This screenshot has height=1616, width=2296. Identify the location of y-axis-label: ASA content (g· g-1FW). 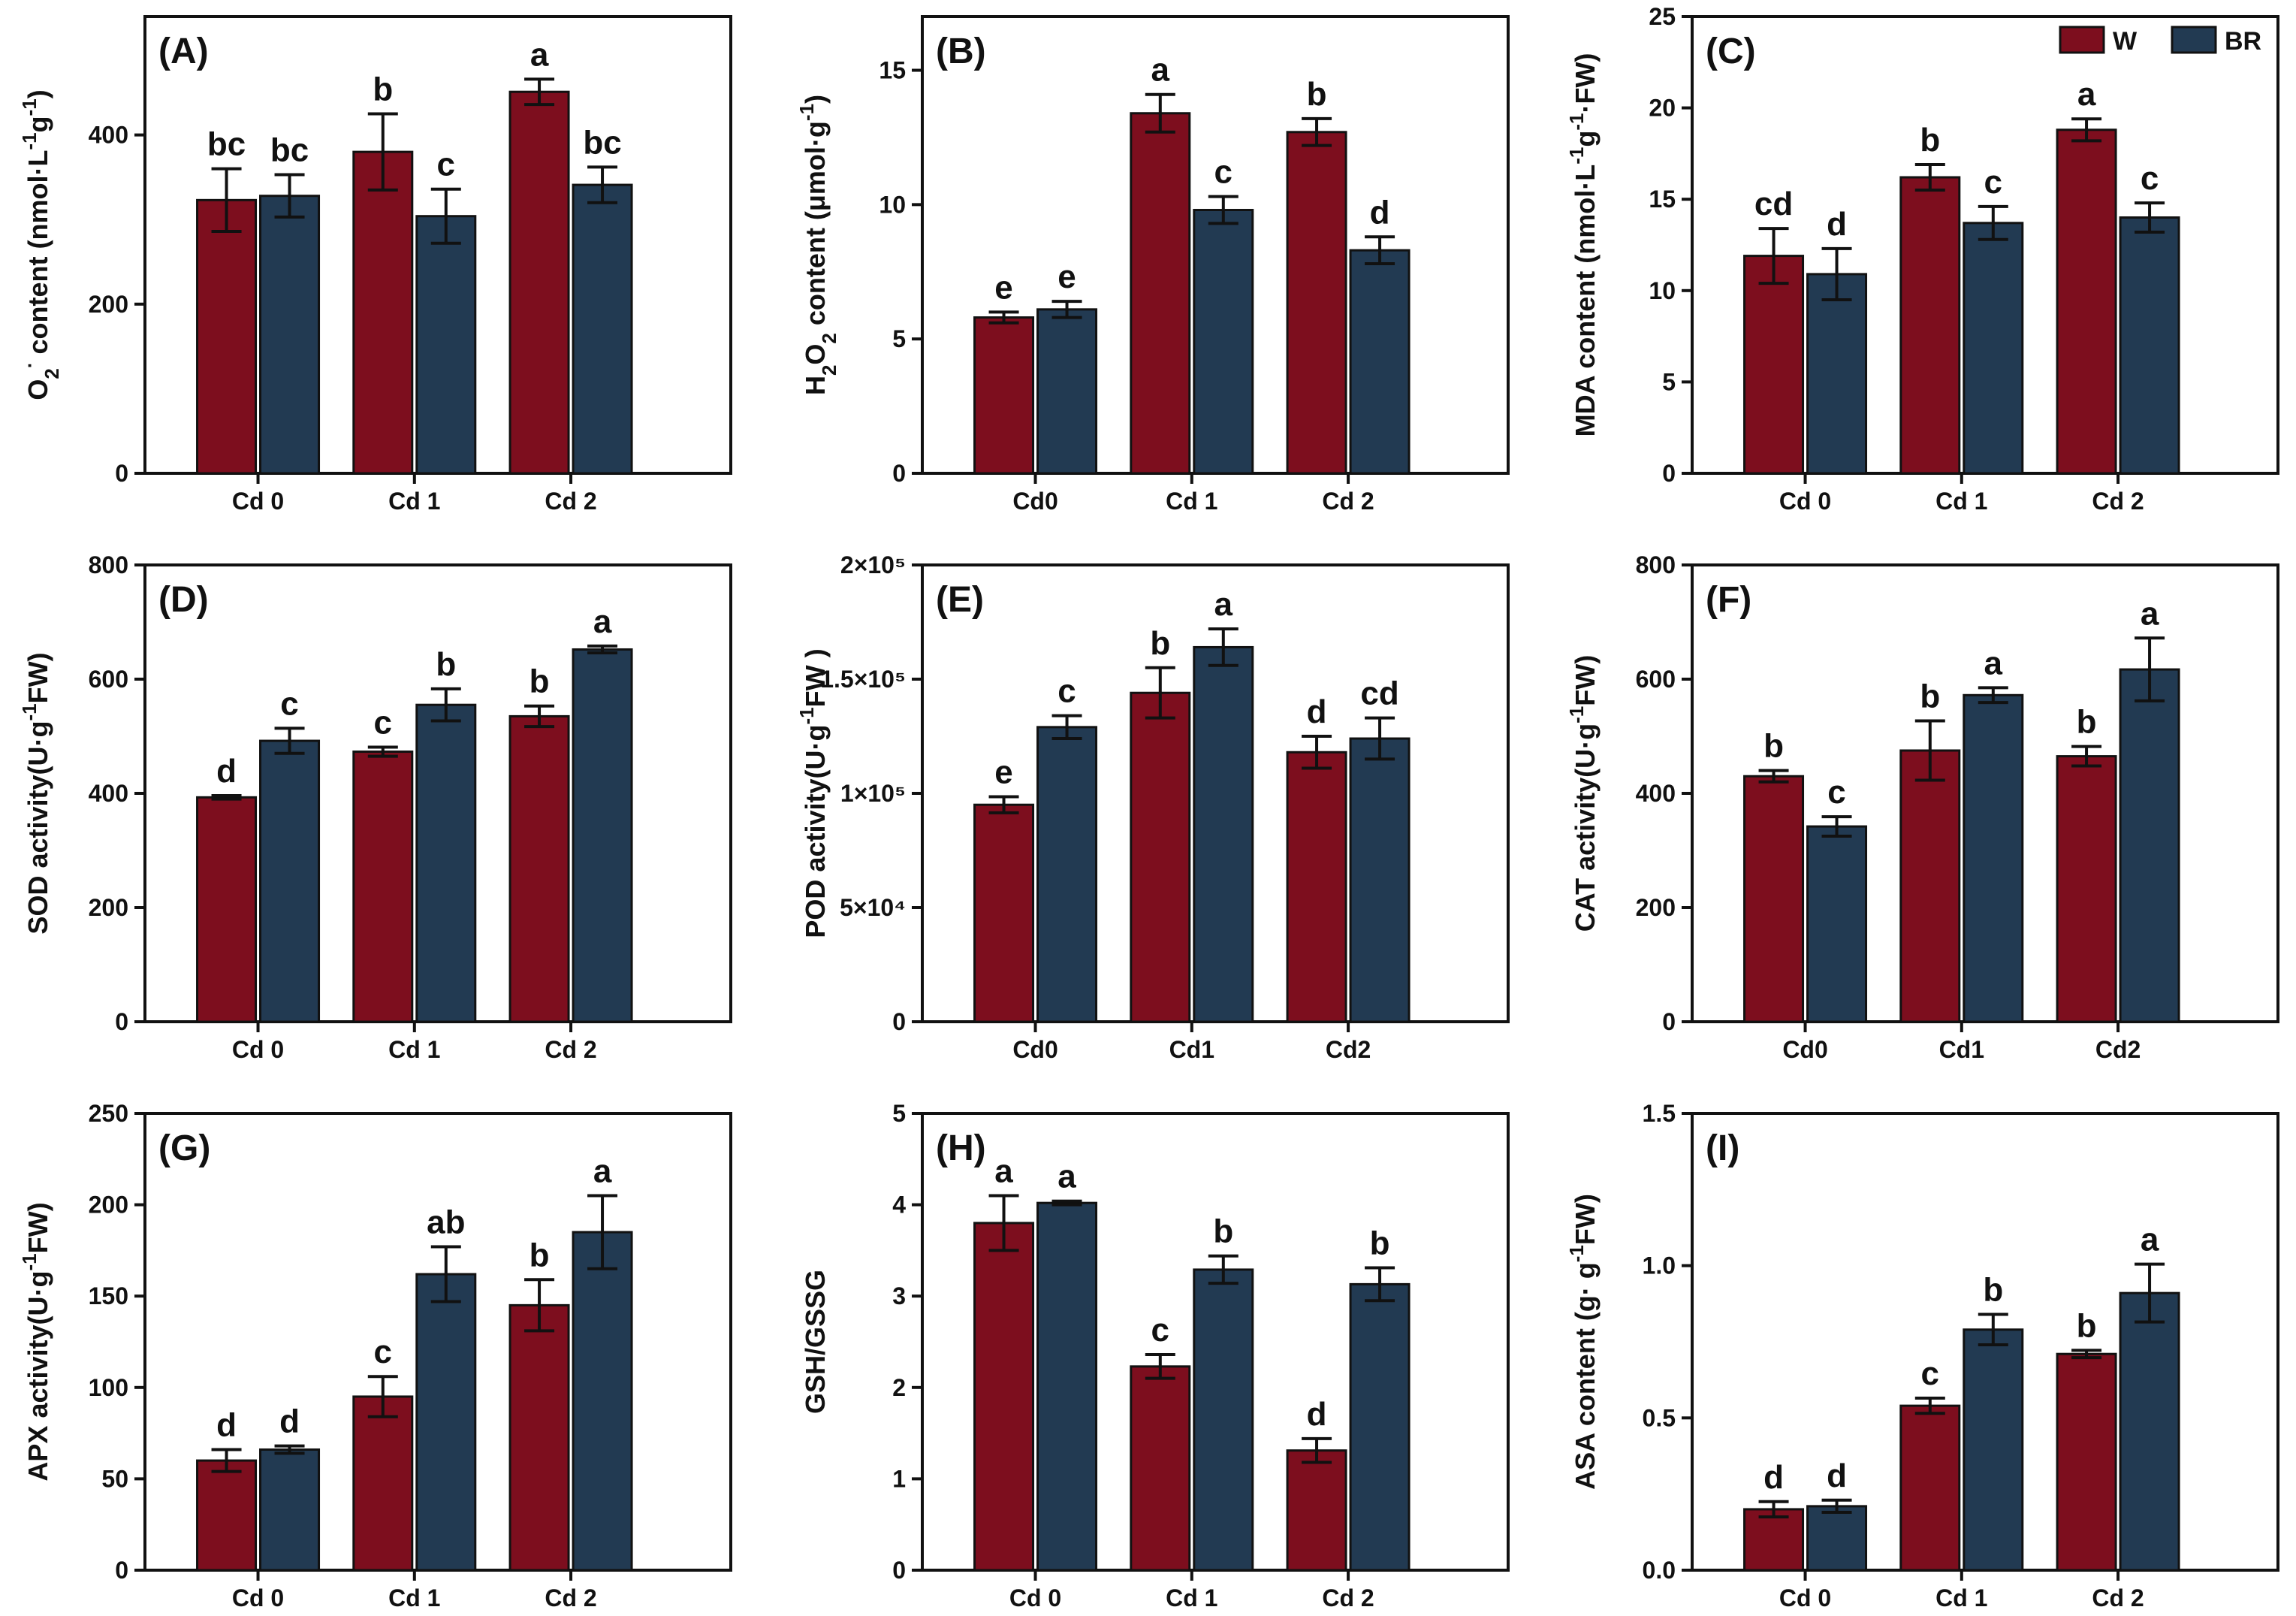
(1583, 1342).